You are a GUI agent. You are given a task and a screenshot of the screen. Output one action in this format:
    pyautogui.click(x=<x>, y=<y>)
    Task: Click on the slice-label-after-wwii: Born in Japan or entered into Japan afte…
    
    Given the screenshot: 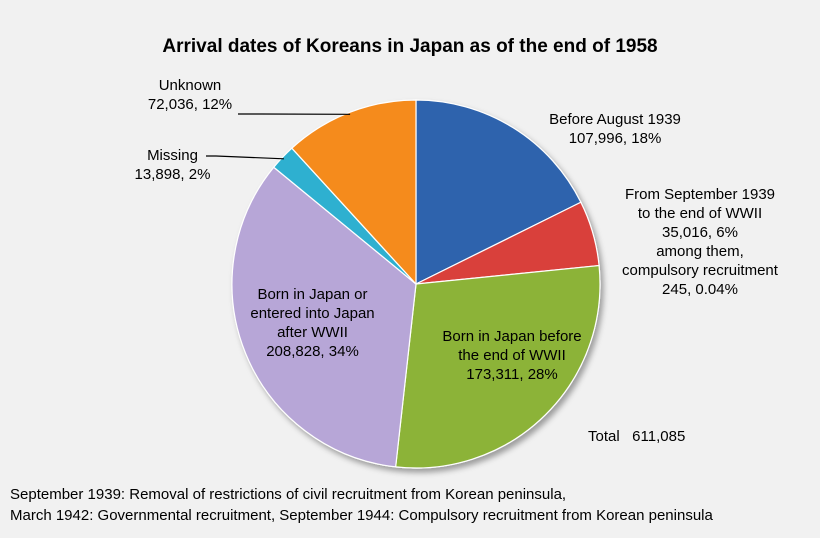 What is the action you would take?
    pyautogui.click(x=312, y=323)
    